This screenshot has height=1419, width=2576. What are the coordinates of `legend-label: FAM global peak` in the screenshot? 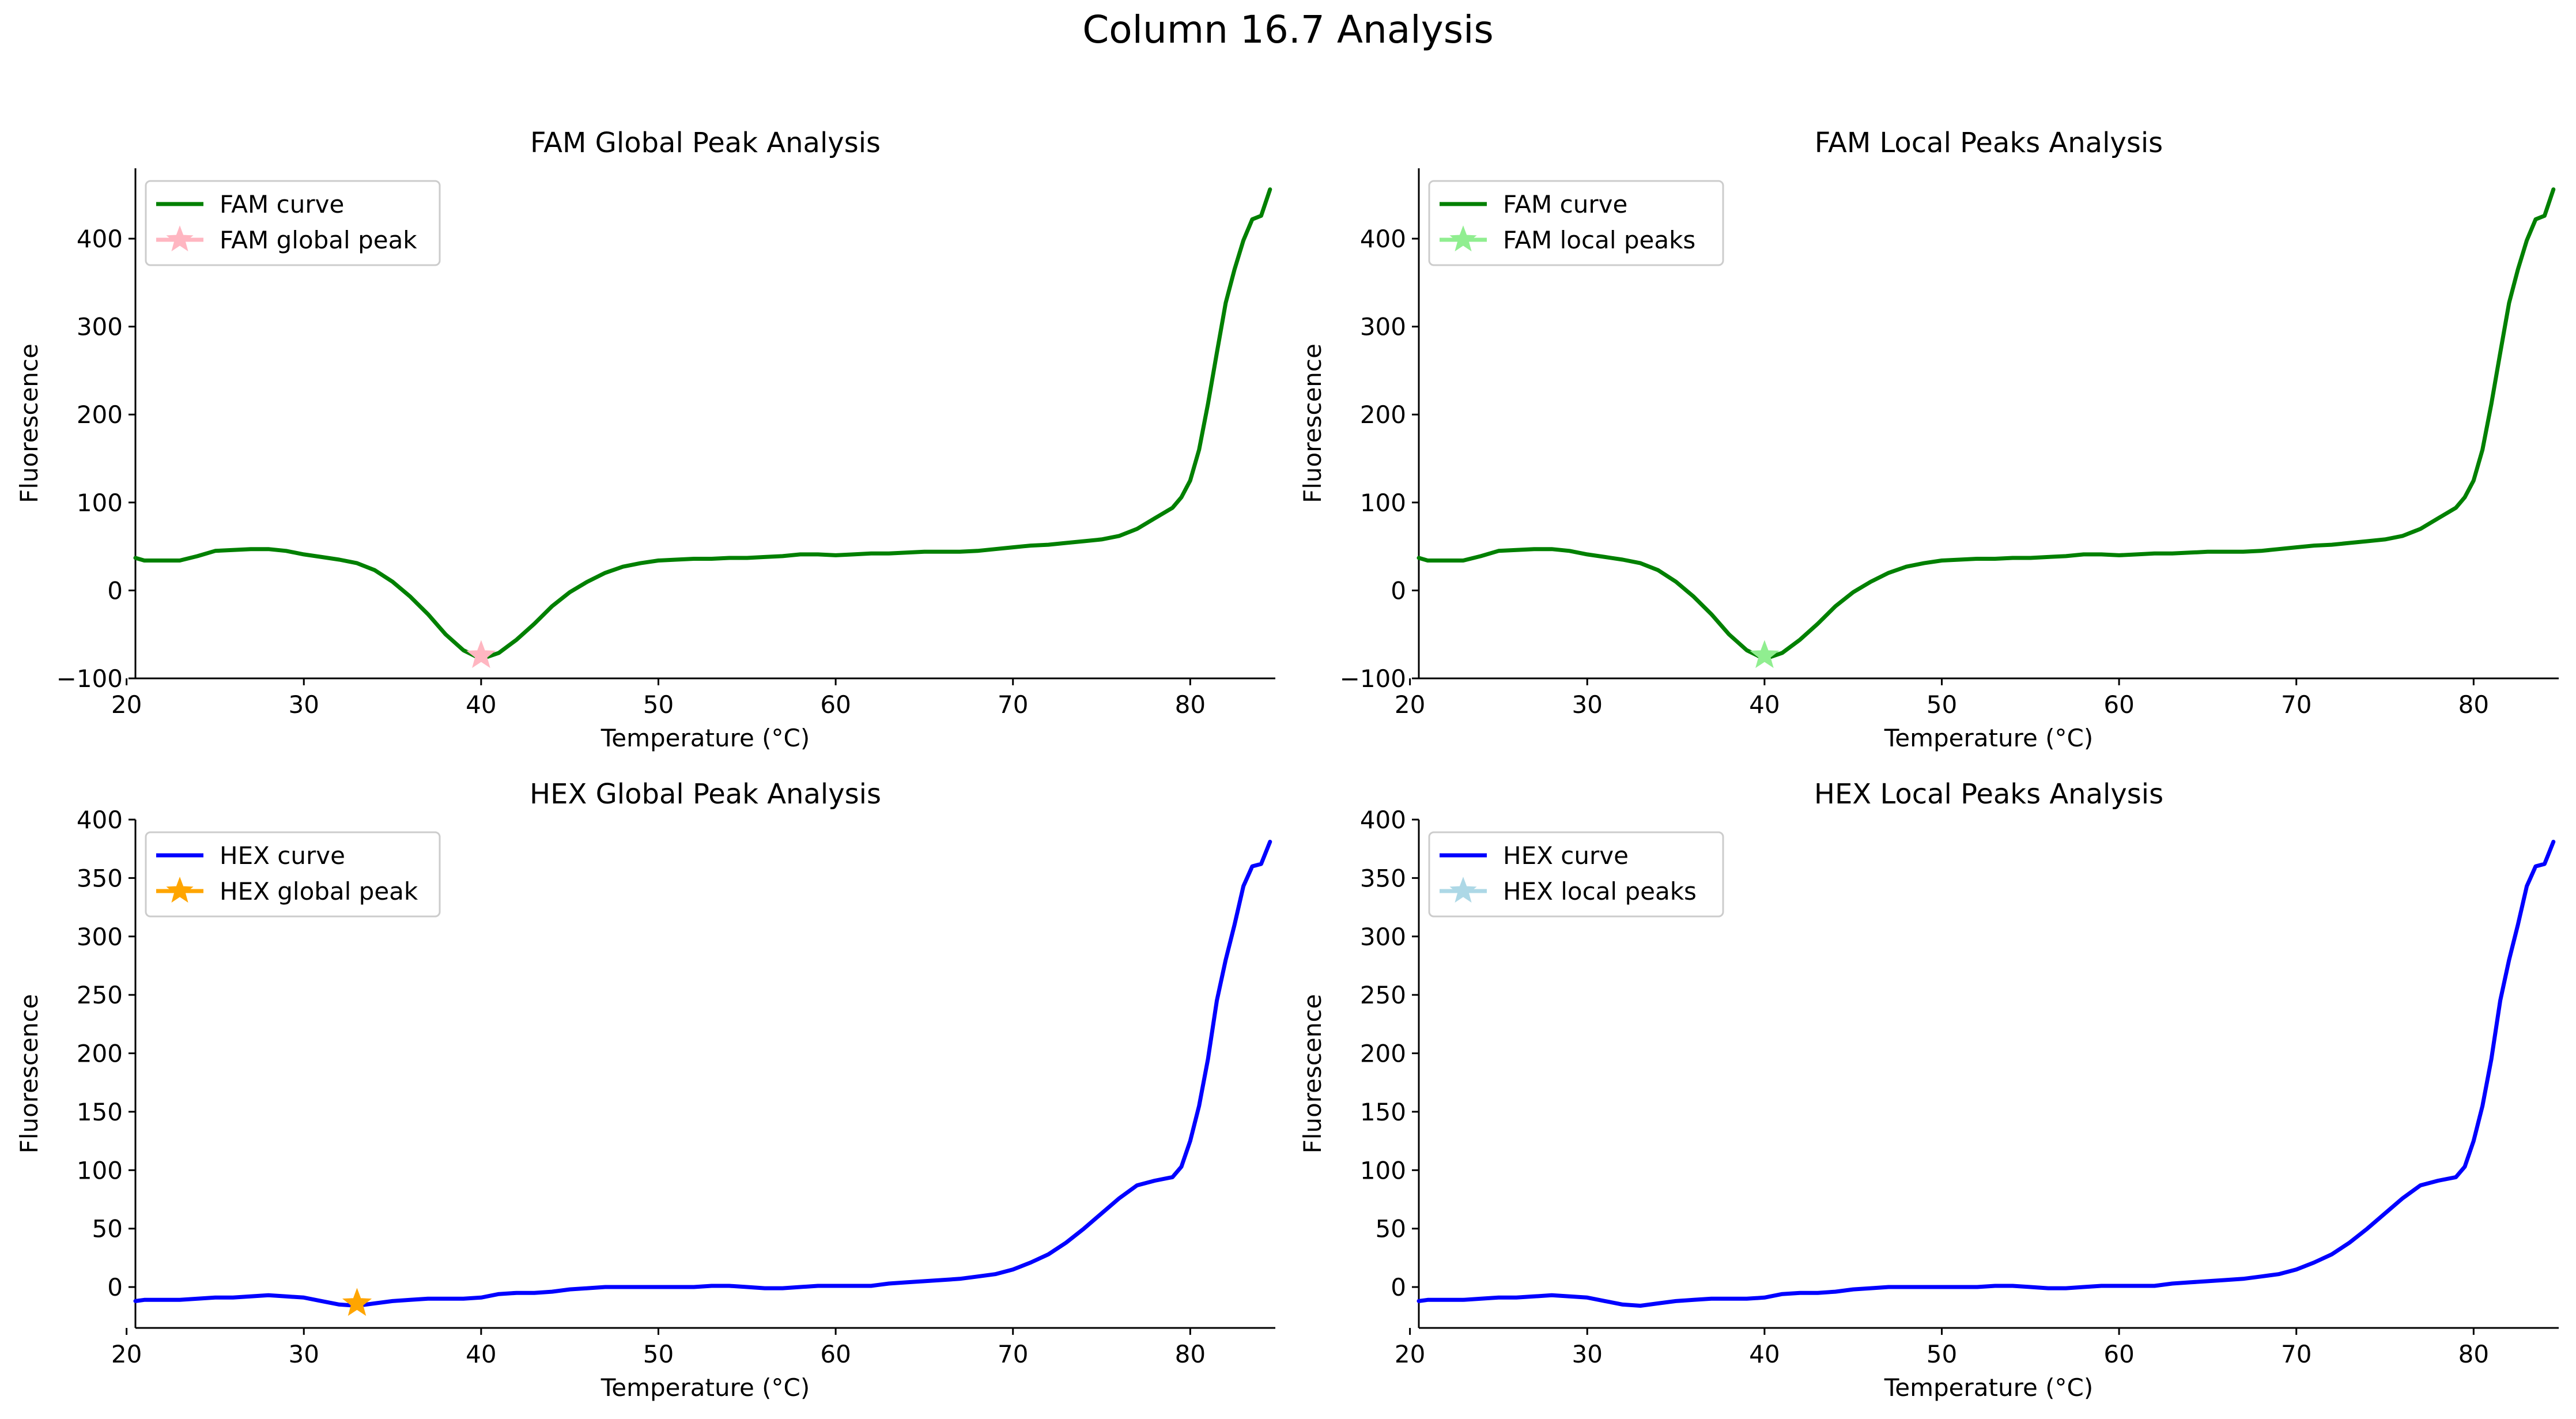 It's located at (318, 240).